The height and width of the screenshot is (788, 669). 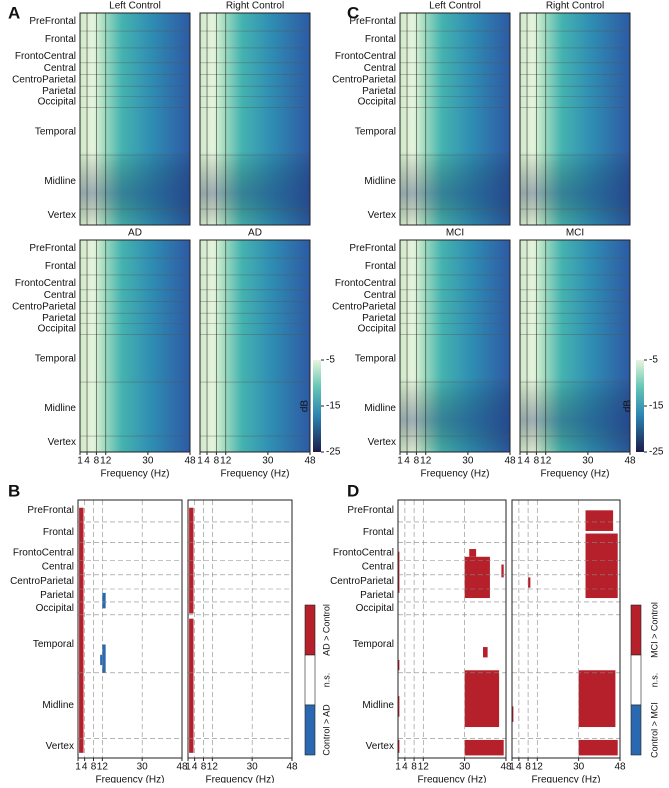 I want to click on heatmap-title: Right Control, so click(x=575, y=6).